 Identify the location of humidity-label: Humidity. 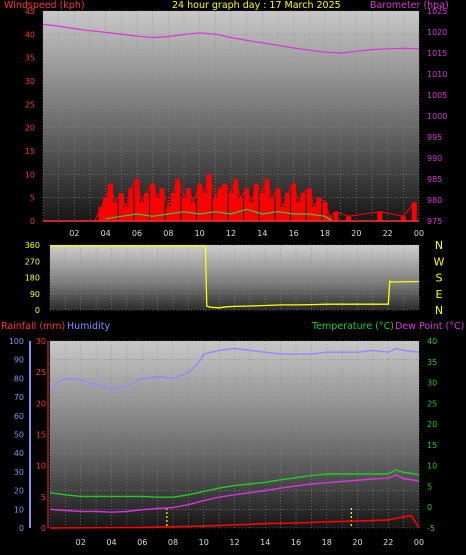
(89, 326).